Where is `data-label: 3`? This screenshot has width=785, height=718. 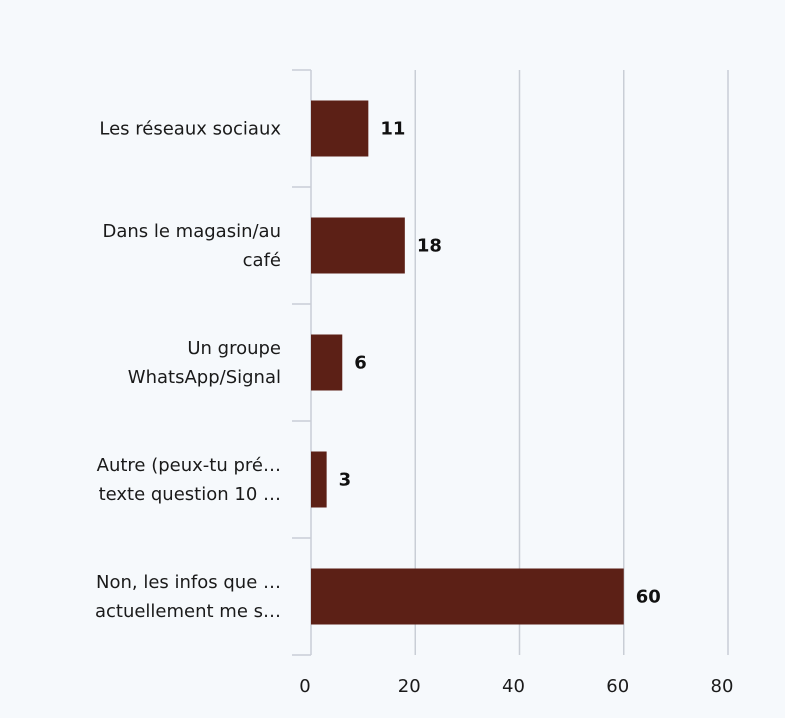 data-label: 3 is located at coordinates (345, 480).